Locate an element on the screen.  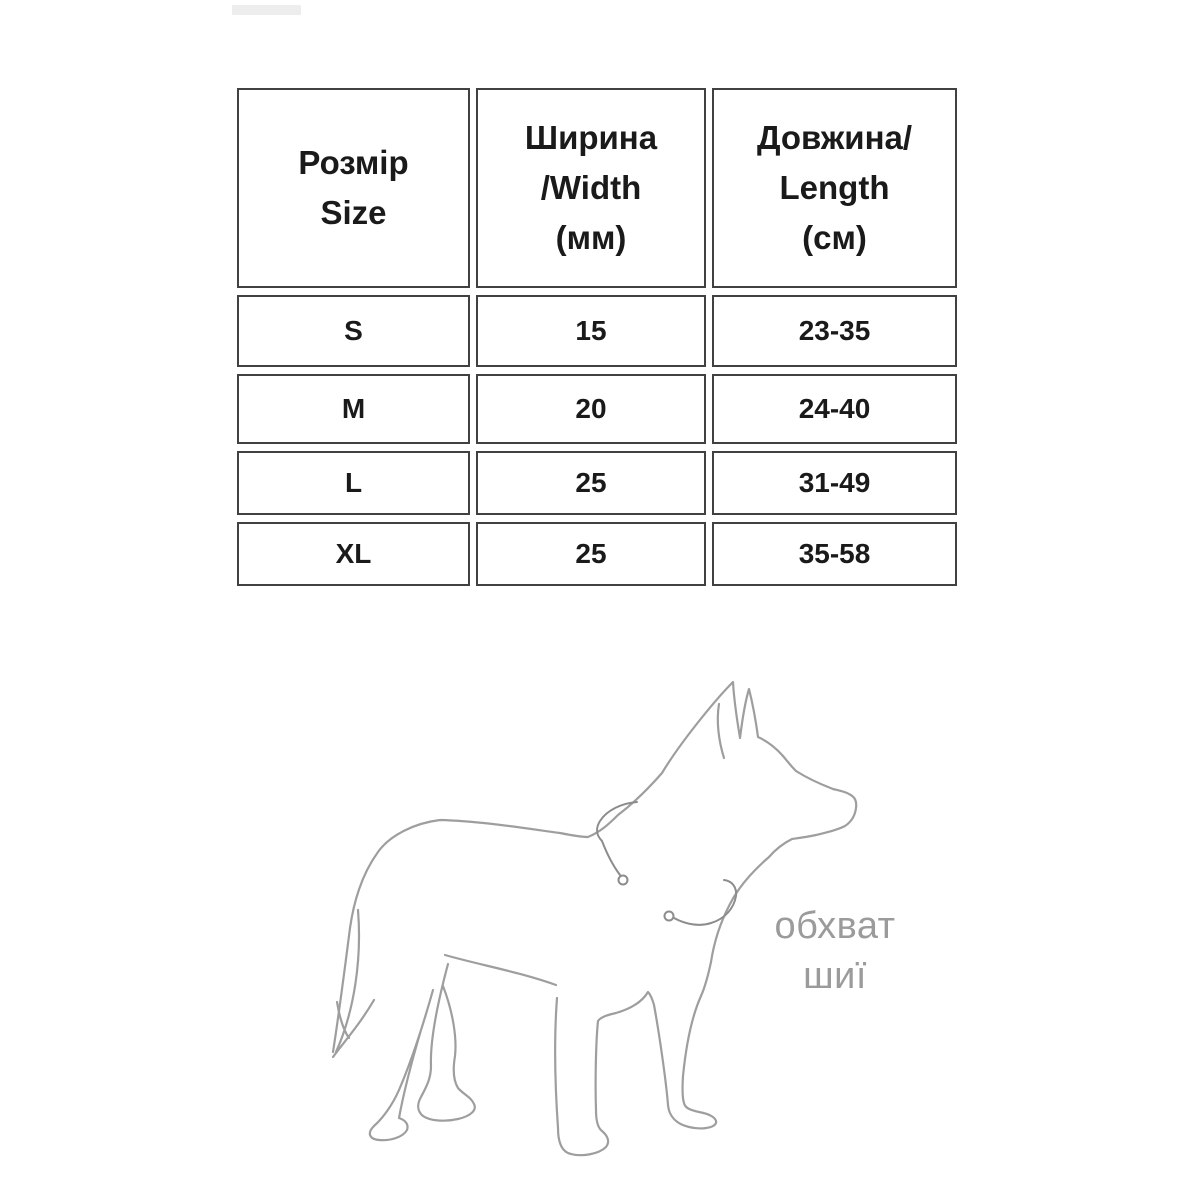
header-length-line-1: Довжина/ is located at coordinates (834, 137).